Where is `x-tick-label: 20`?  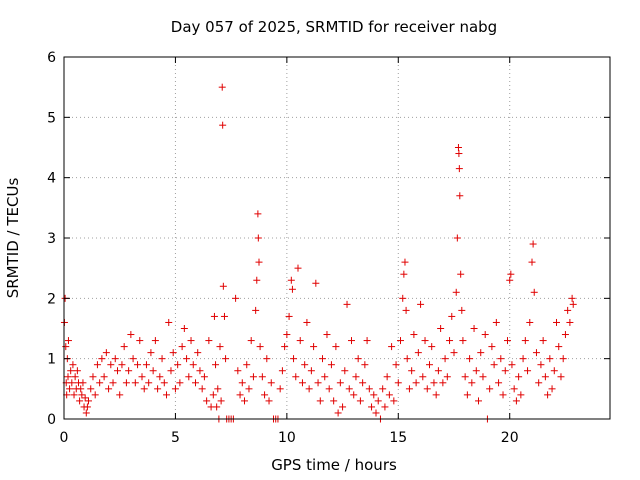
x-tick-label: 20 is located at coordinates (510, 438).